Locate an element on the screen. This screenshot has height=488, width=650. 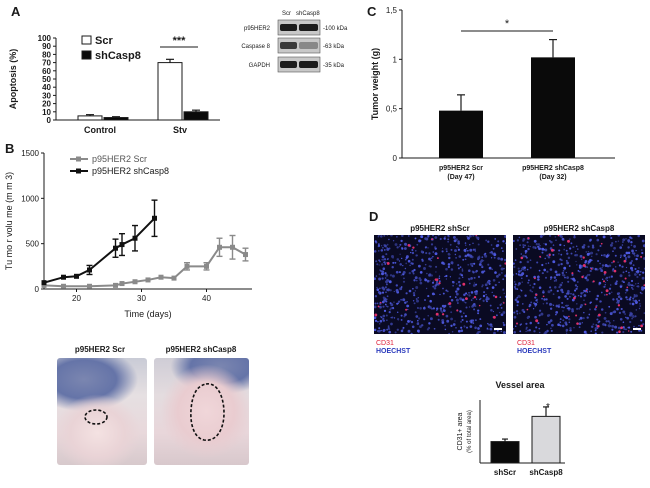
chart-a-x-tick-label: Control is located at coordinates (100, 130).